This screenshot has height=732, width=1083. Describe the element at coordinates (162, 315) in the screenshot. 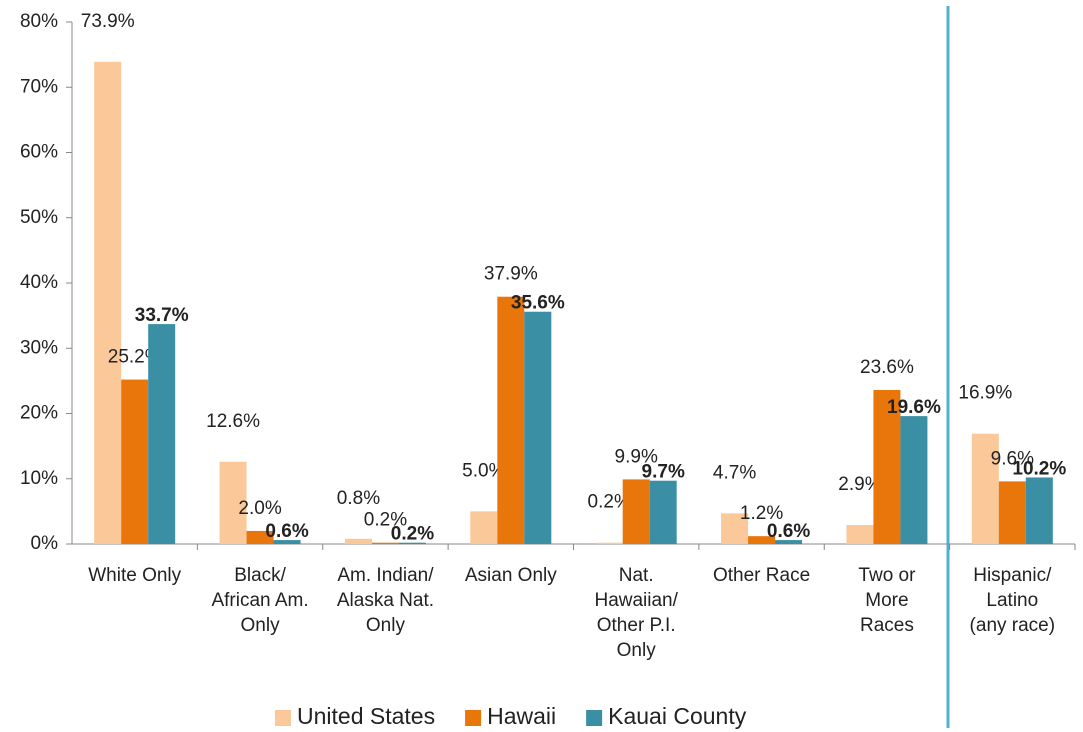

I see `value-label: 33.7%` at that location.